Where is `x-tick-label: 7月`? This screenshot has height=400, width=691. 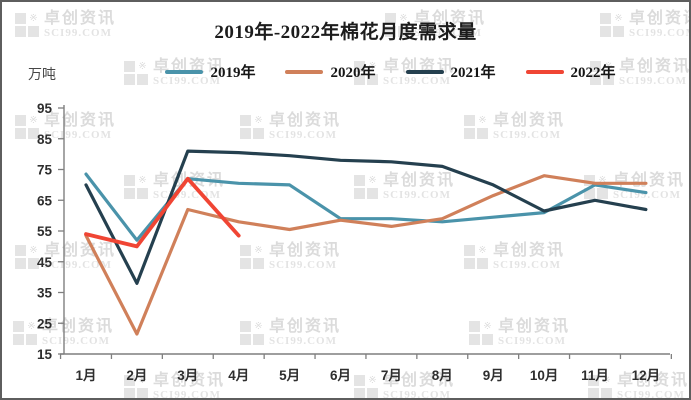
x-tick-label: 7月 is located at coordinates (391, 375).